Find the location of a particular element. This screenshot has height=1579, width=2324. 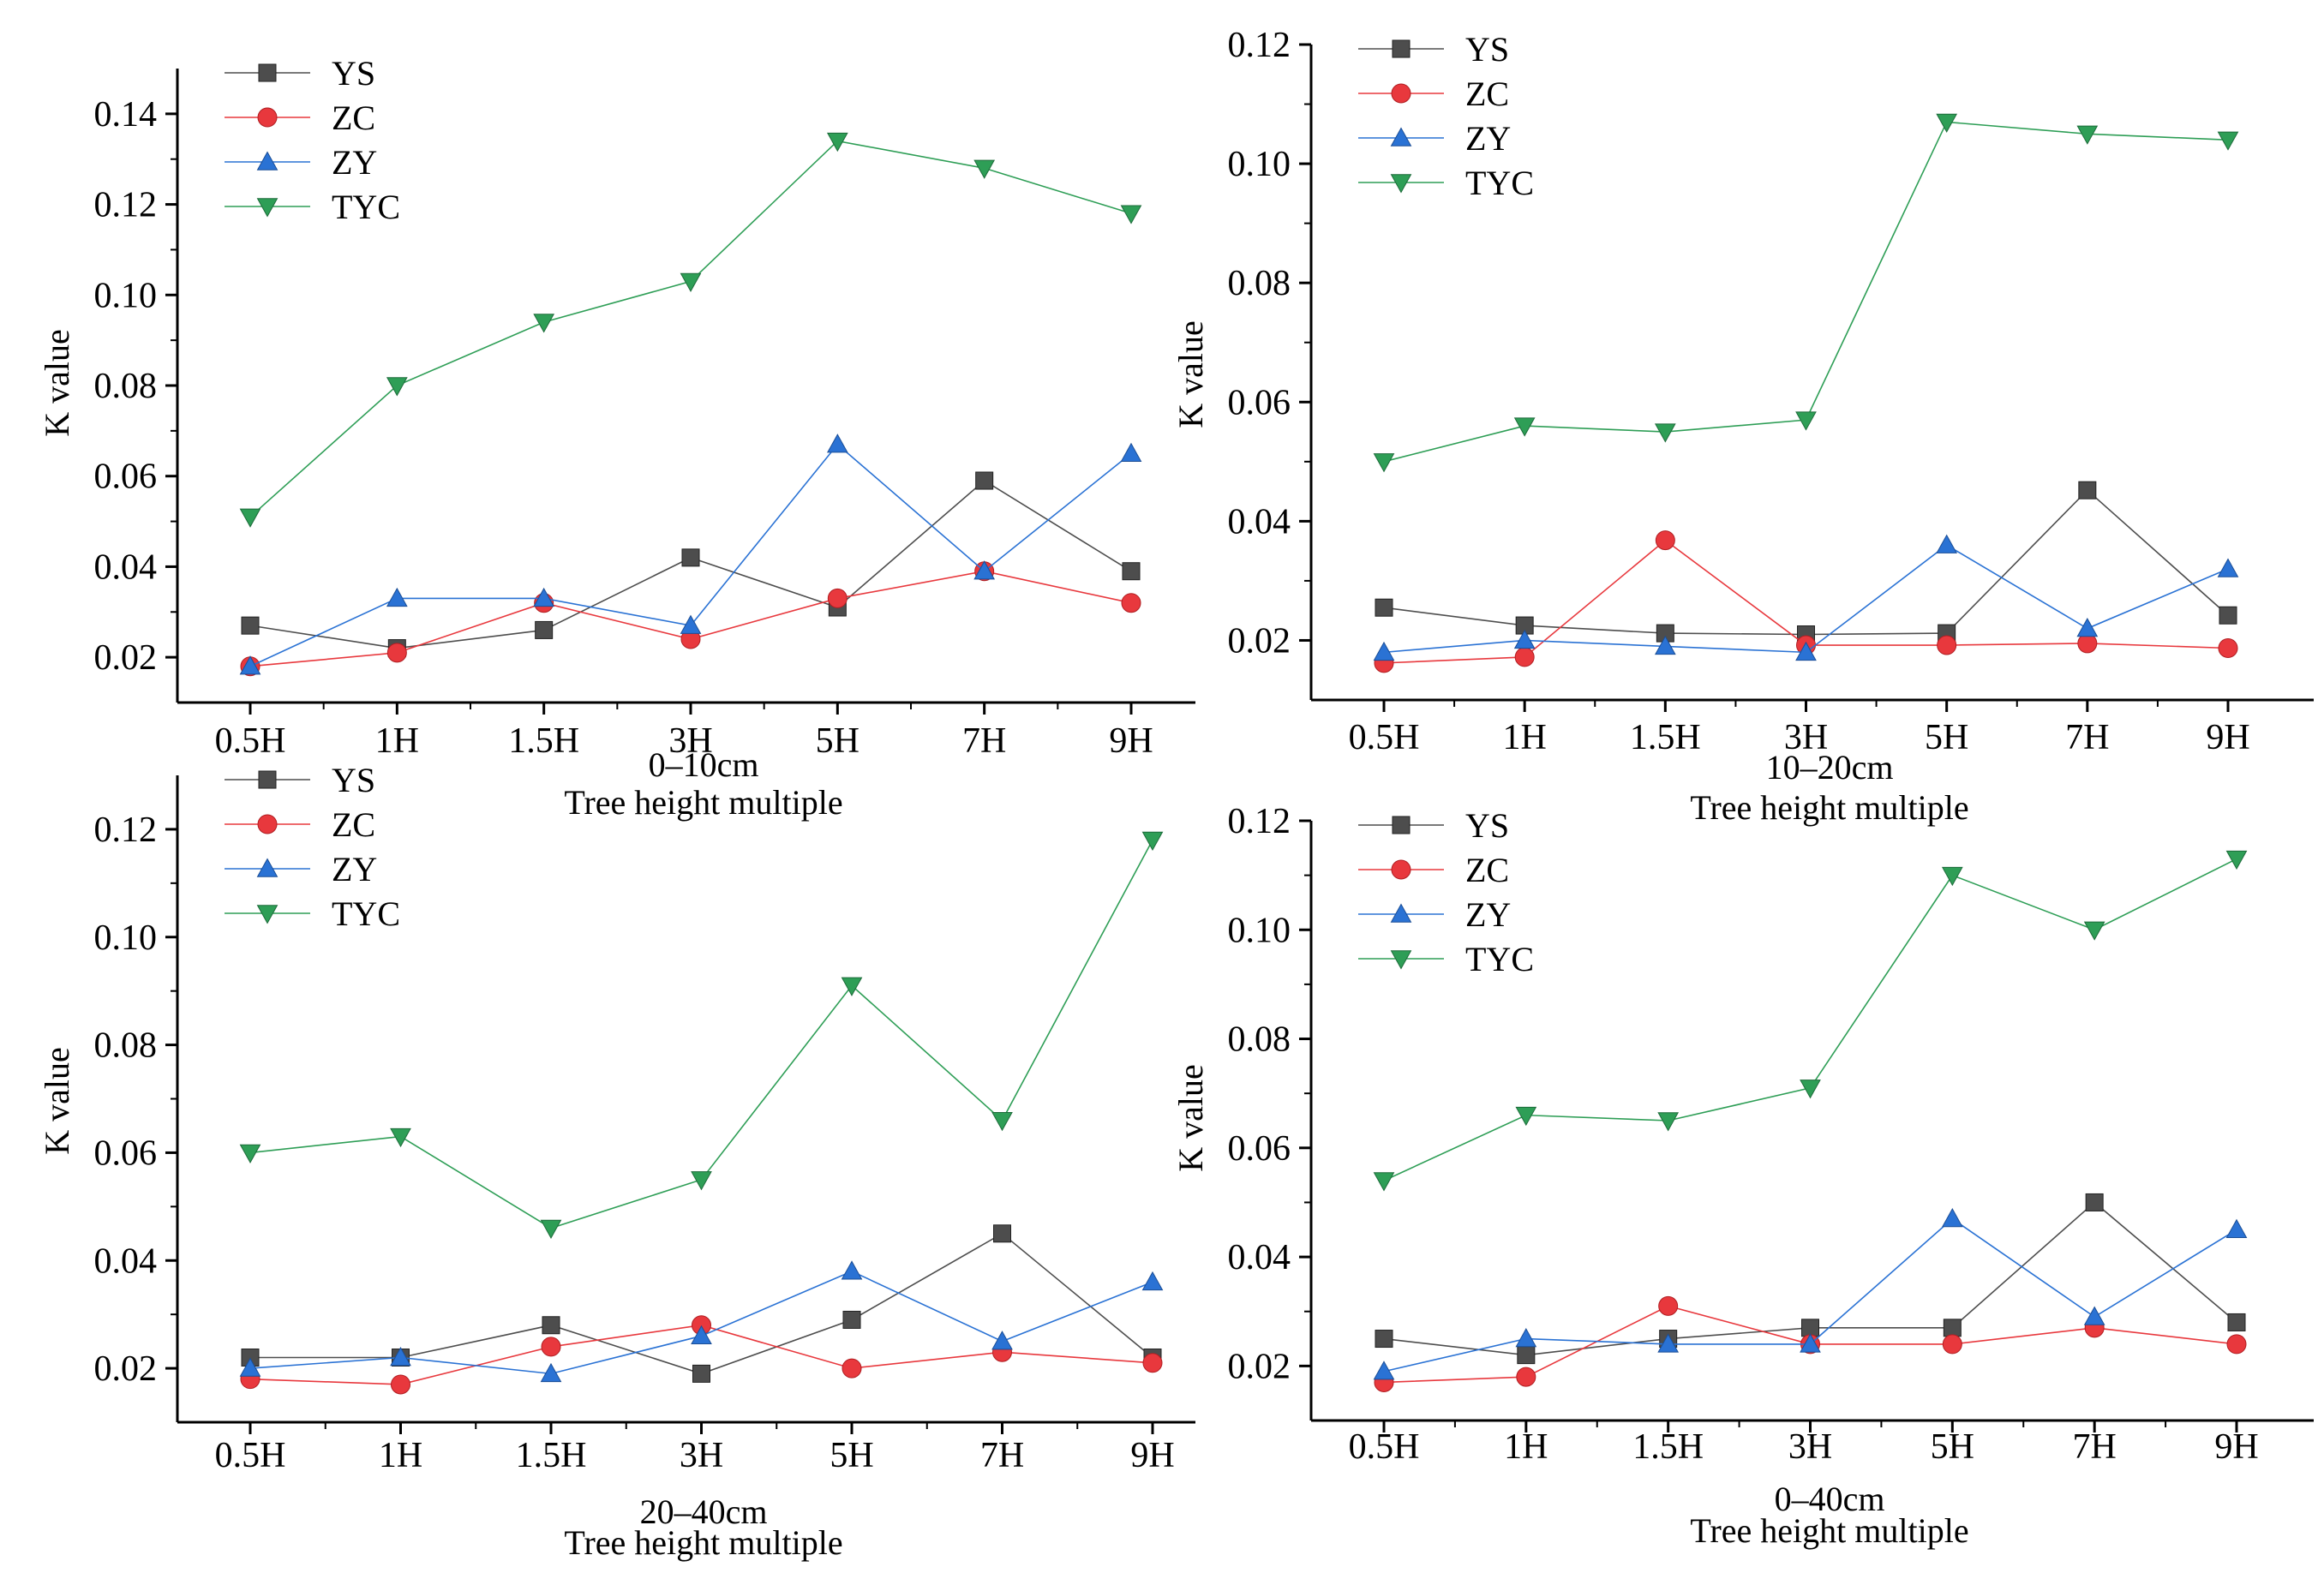

panel-subtitle: 20–40cm is located at coordinates (704, 1512).